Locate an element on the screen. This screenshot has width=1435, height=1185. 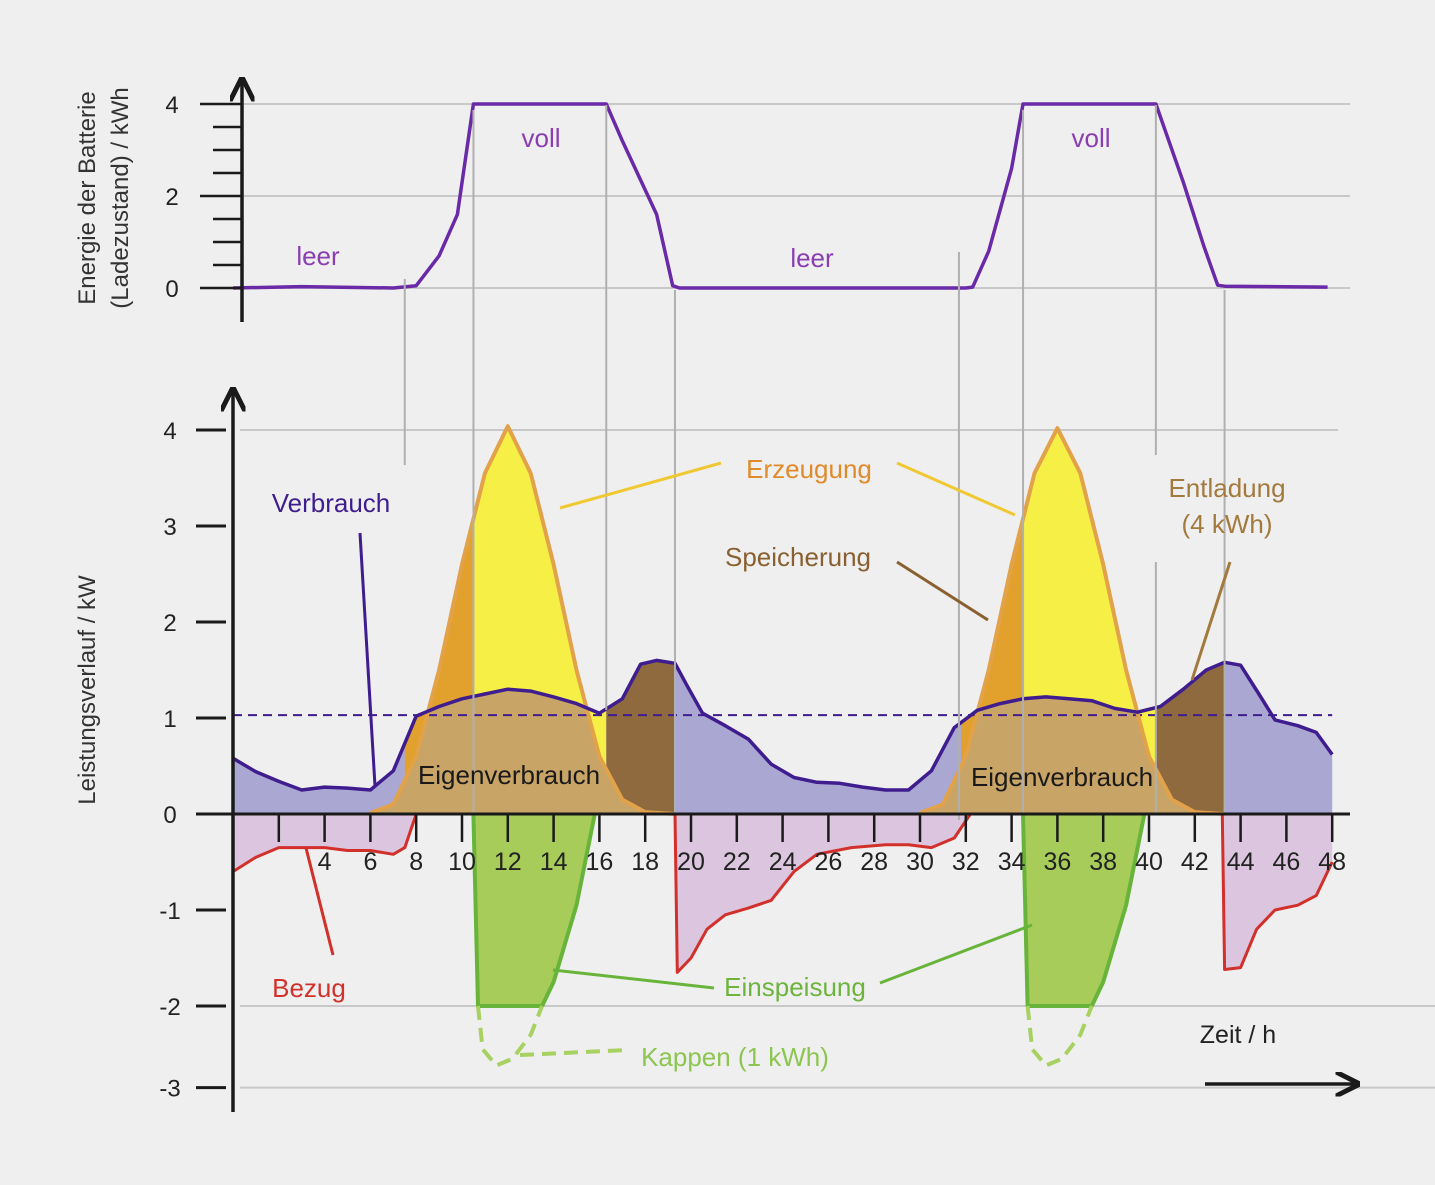
bezug-pointer is located at coordinates (319, 901).